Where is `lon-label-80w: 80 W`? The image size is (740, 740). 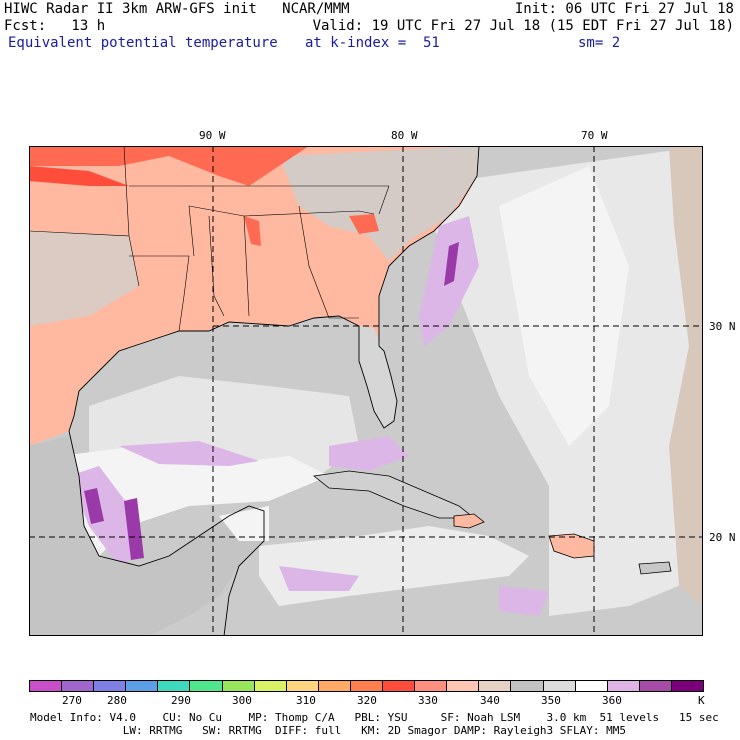 lon-label-80w: 80 W is located at coordinates (404, 135).